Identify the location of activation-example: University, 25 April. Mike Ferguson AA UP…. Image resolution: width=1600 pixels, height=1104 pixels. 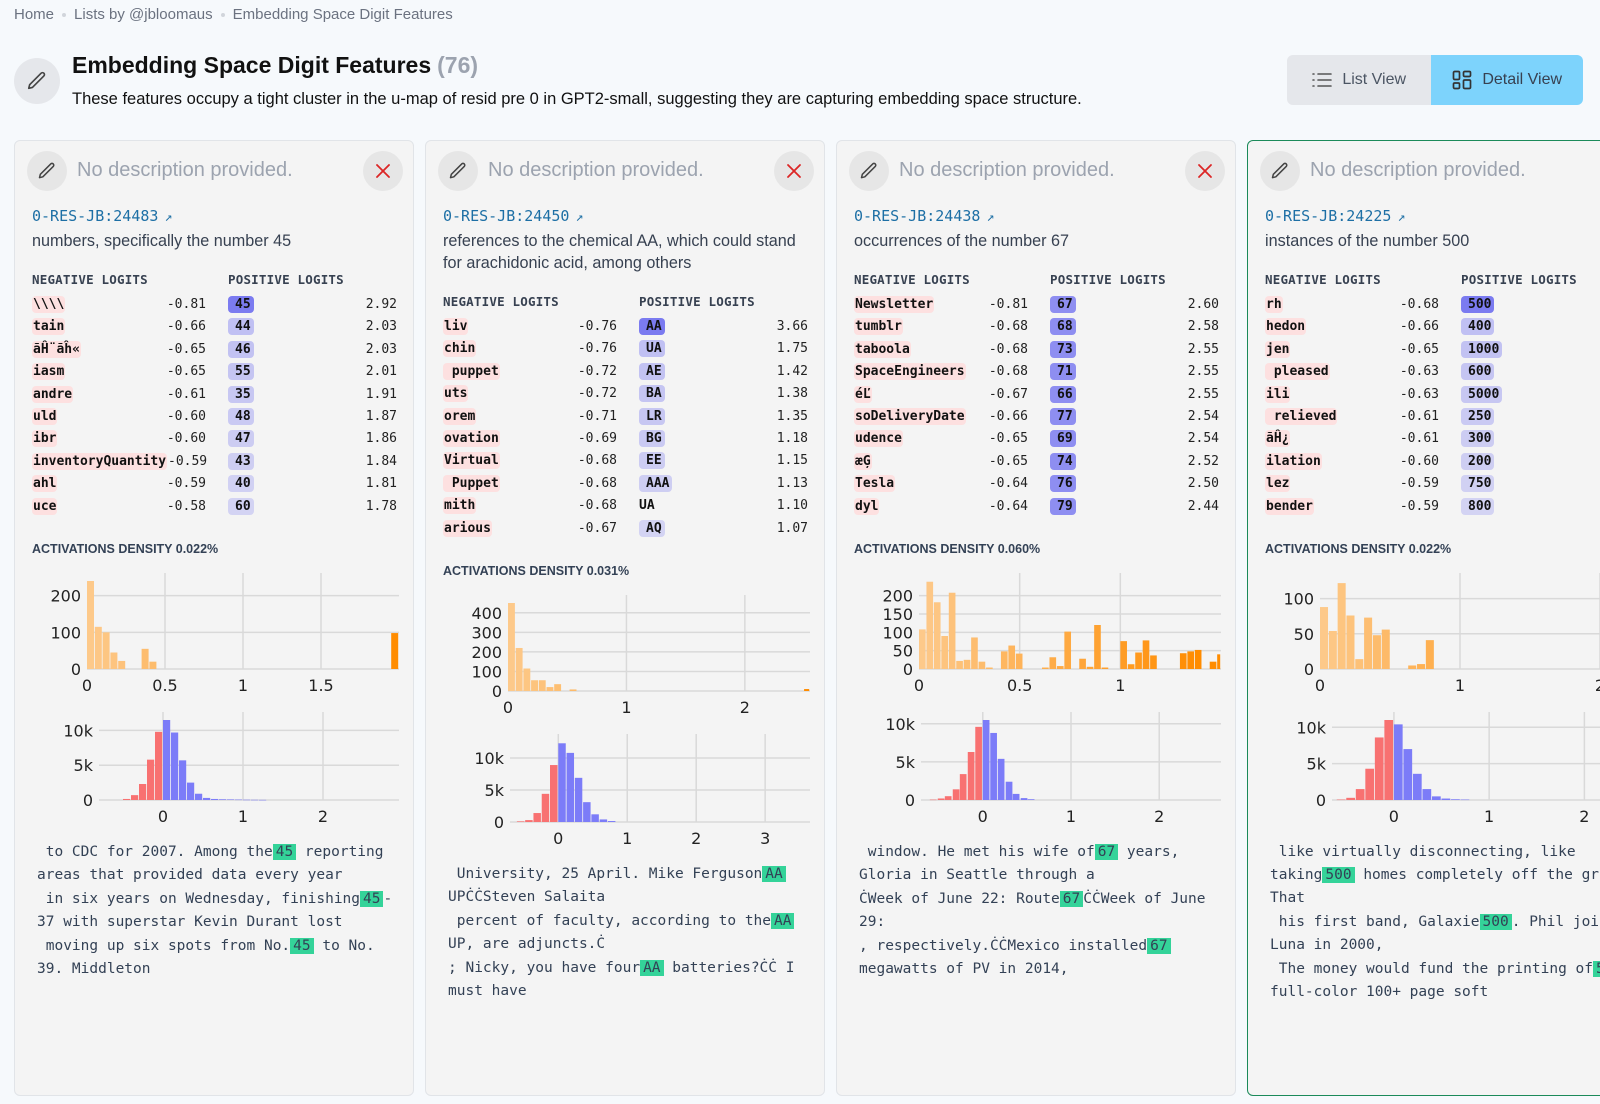
(634, 886).